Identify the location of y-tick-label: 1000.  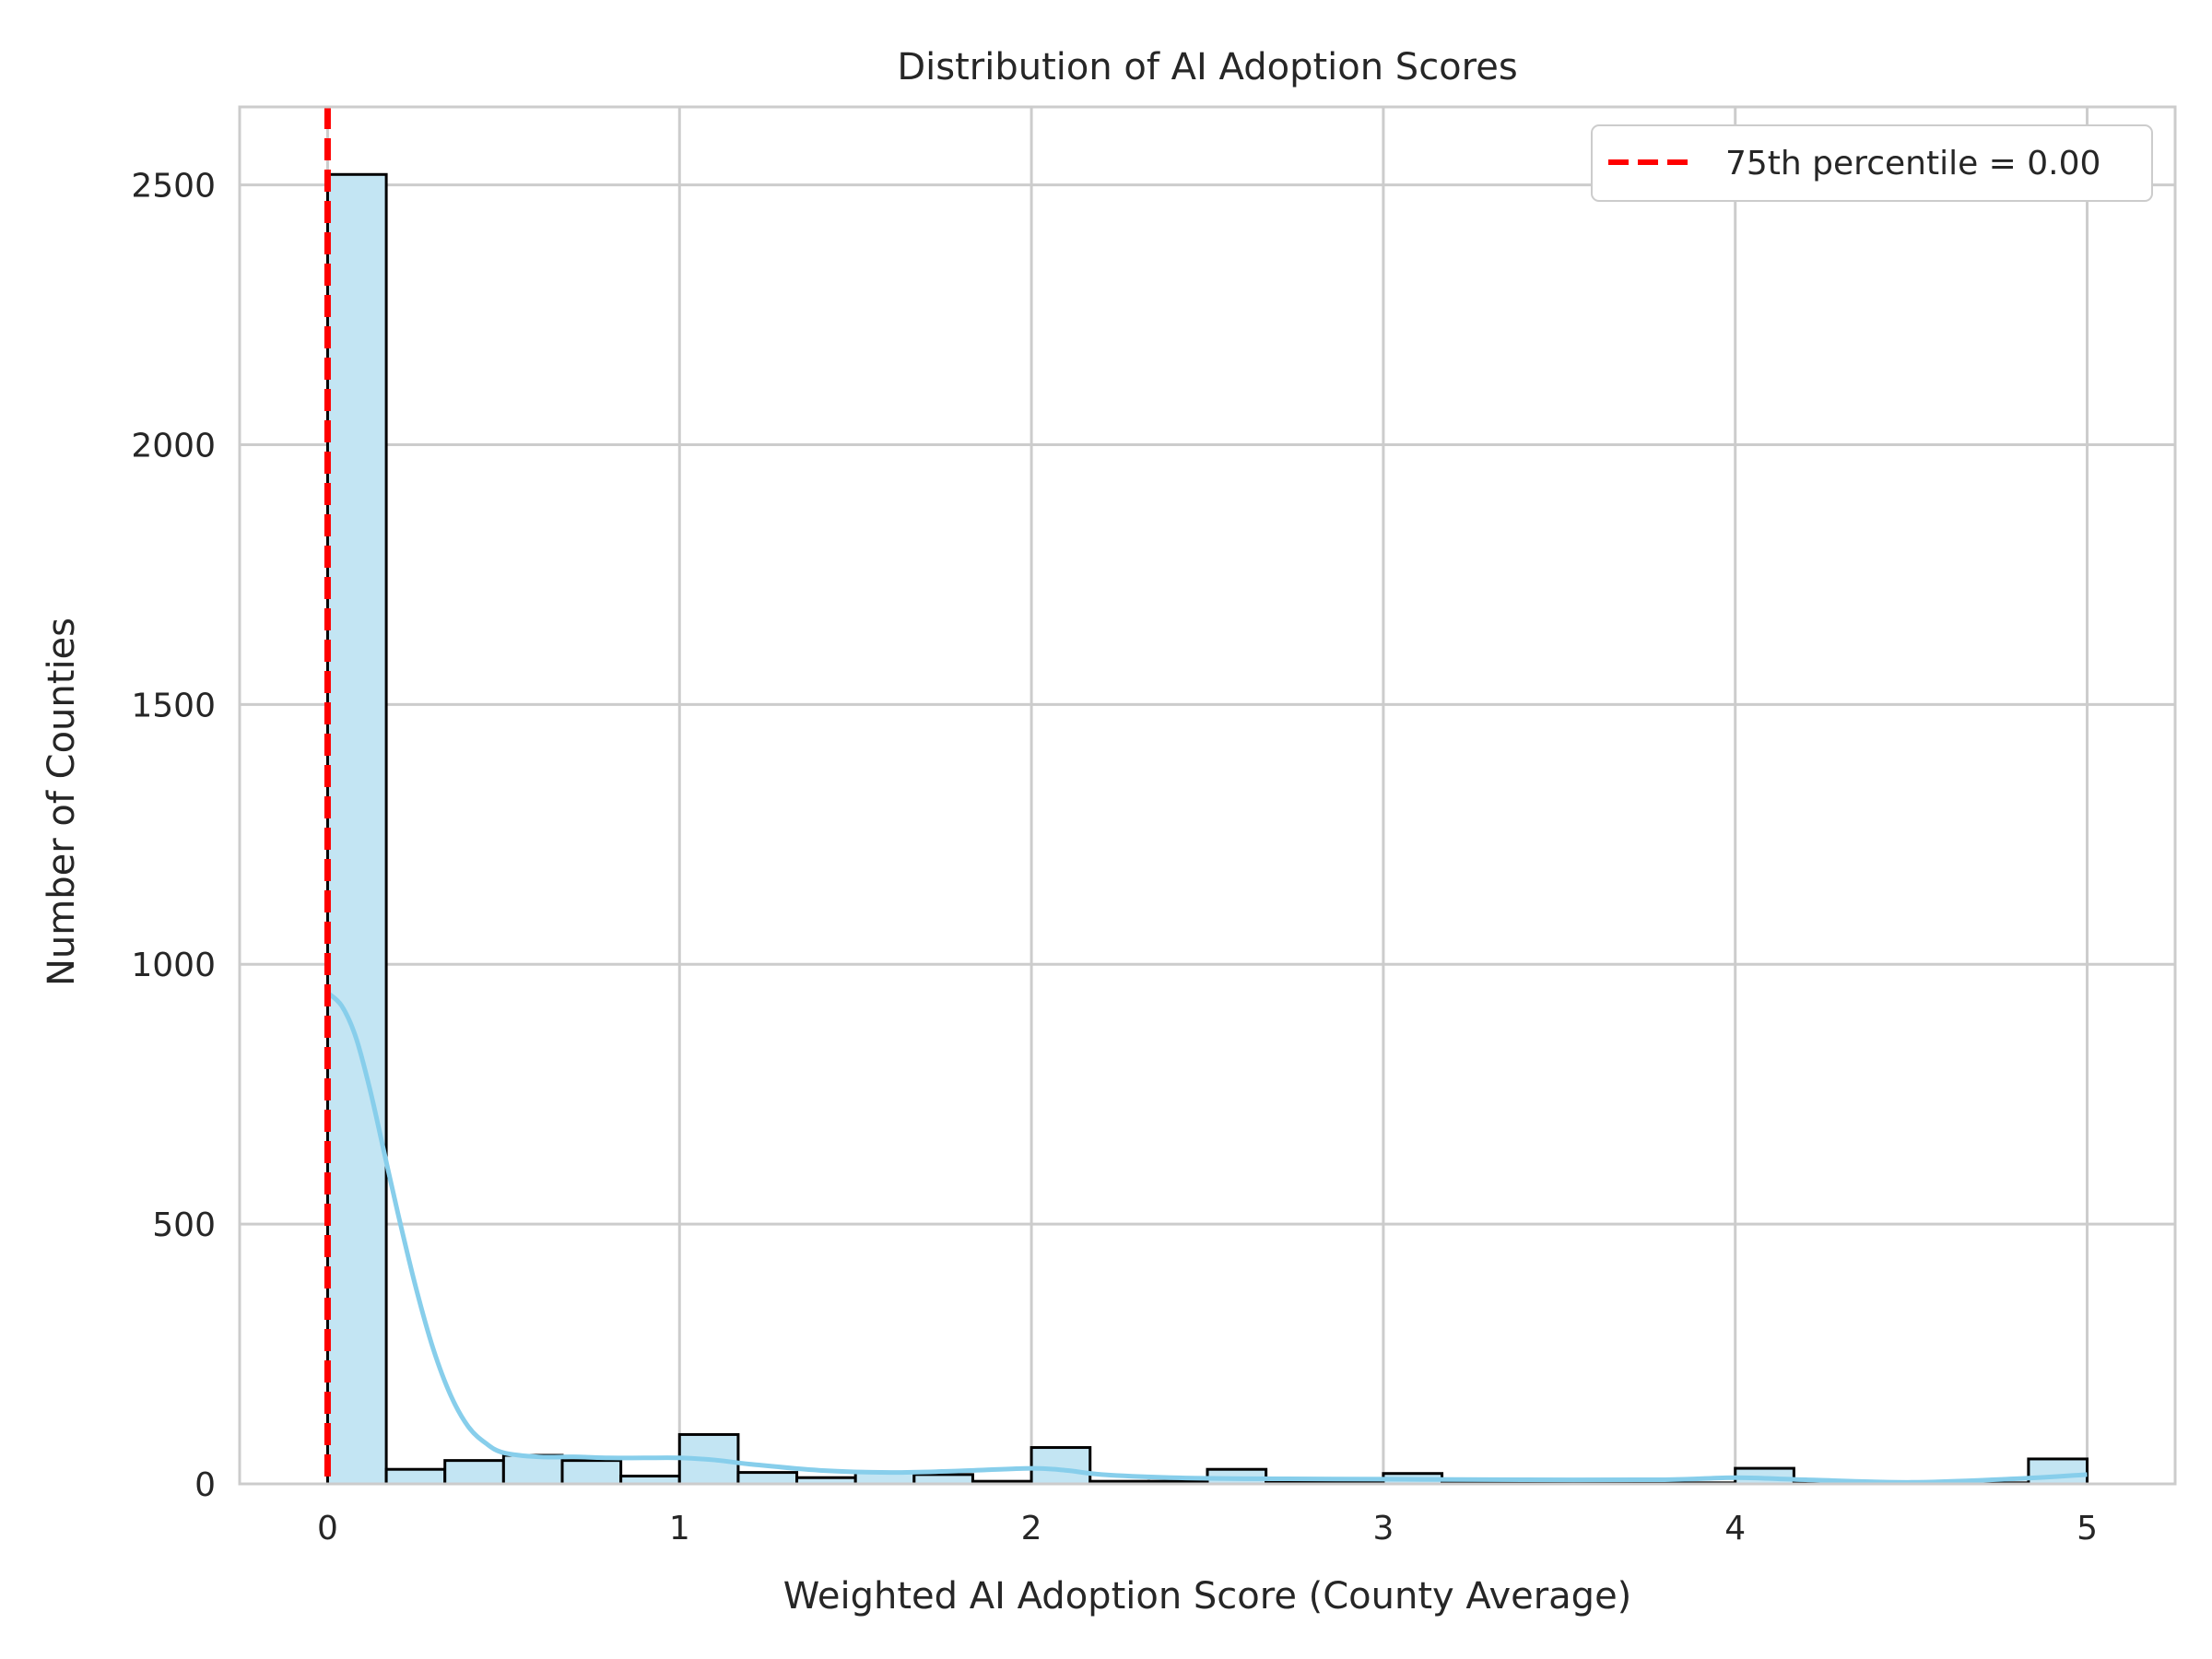
(173, 965).